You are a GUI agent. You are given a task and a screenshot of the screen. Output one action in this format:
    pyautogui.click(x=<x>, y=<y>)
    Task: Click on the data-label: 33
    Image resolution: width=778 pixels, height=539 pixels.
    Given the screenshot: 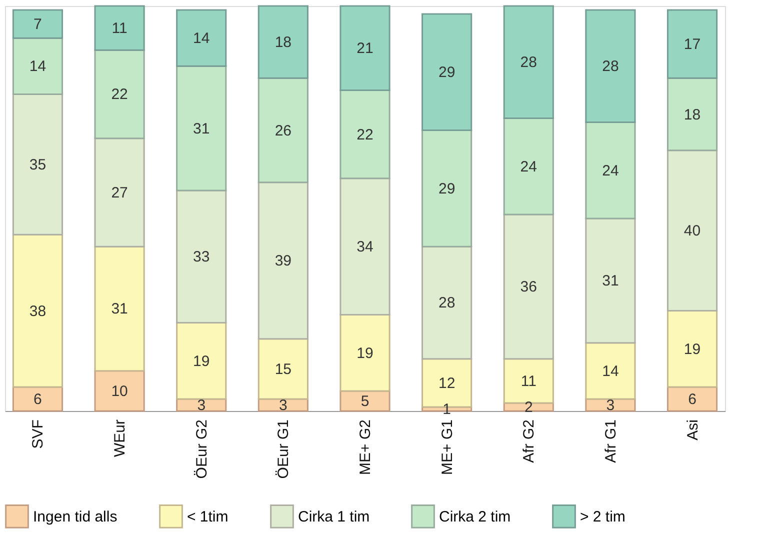 What is the action you would take?
    pyautogui.click(x=201, y=257)
    